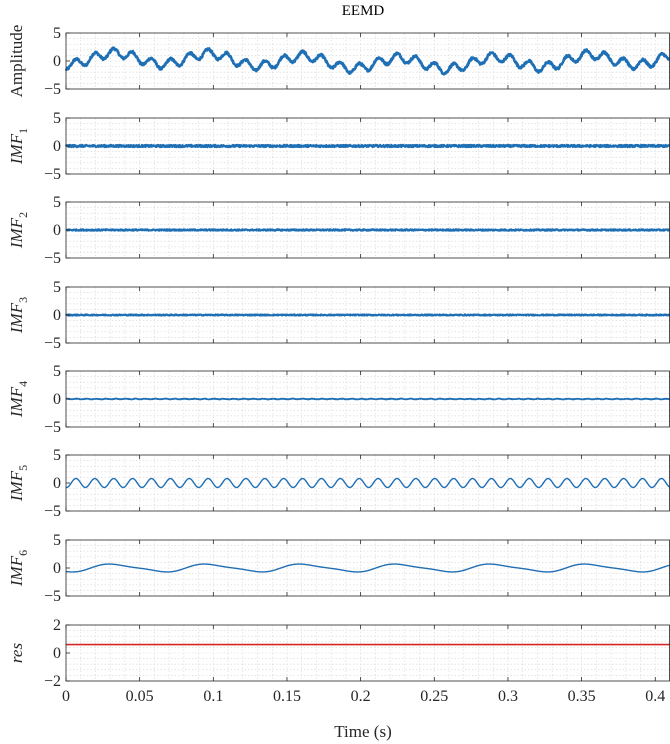 Image resolution: width=670 pixels, height=744 pixels. Describe the element at coordinates (18, 230) in the screenshot. I see `y-axis-title-imf2: IMF2` at that location.